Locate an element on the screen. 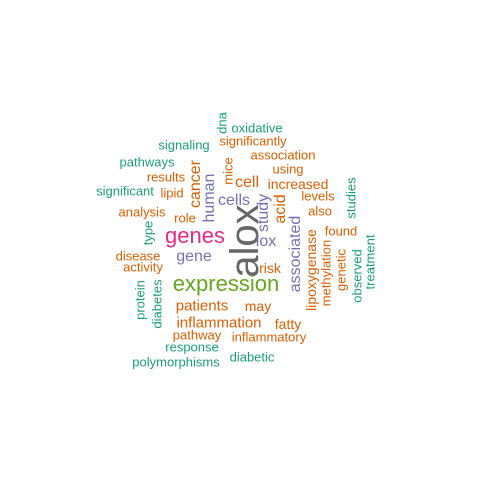 This screenshot has height=480, width=480. word-lipoxygenase: lipoxygenase is located at coordinates (311, 270).